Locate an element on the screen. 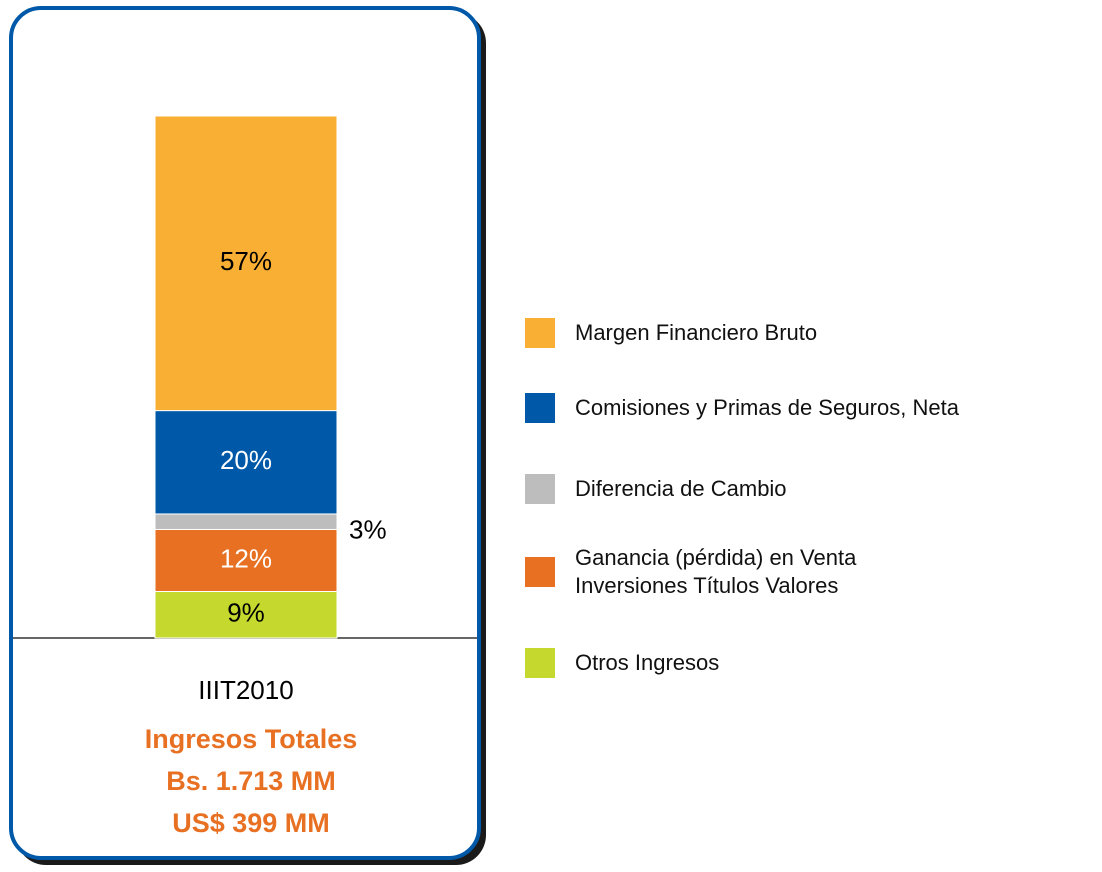 The height and width of the screenshot is (872, 1102). value-label: 20% is located at coordinates (246, 460).